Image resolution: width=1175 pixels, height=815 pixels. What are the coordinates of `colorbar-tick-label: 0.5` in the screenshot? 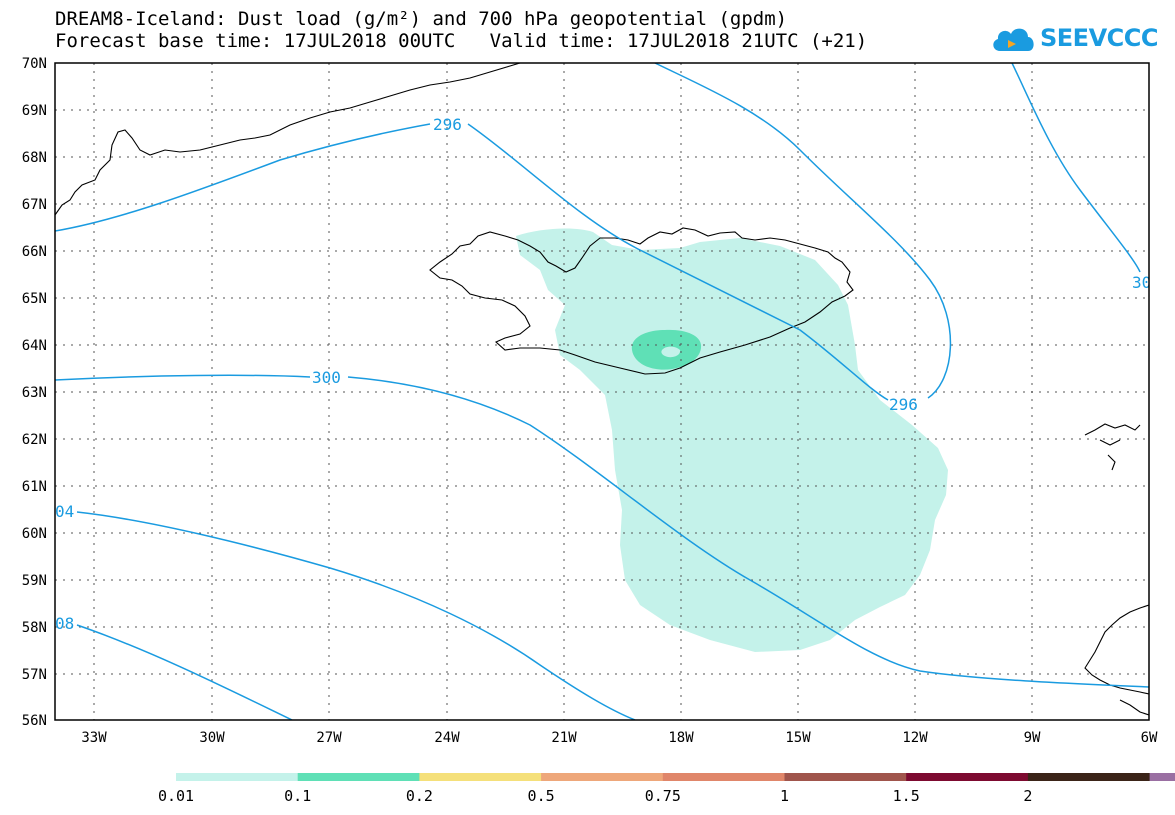 It's located at (541, 796).